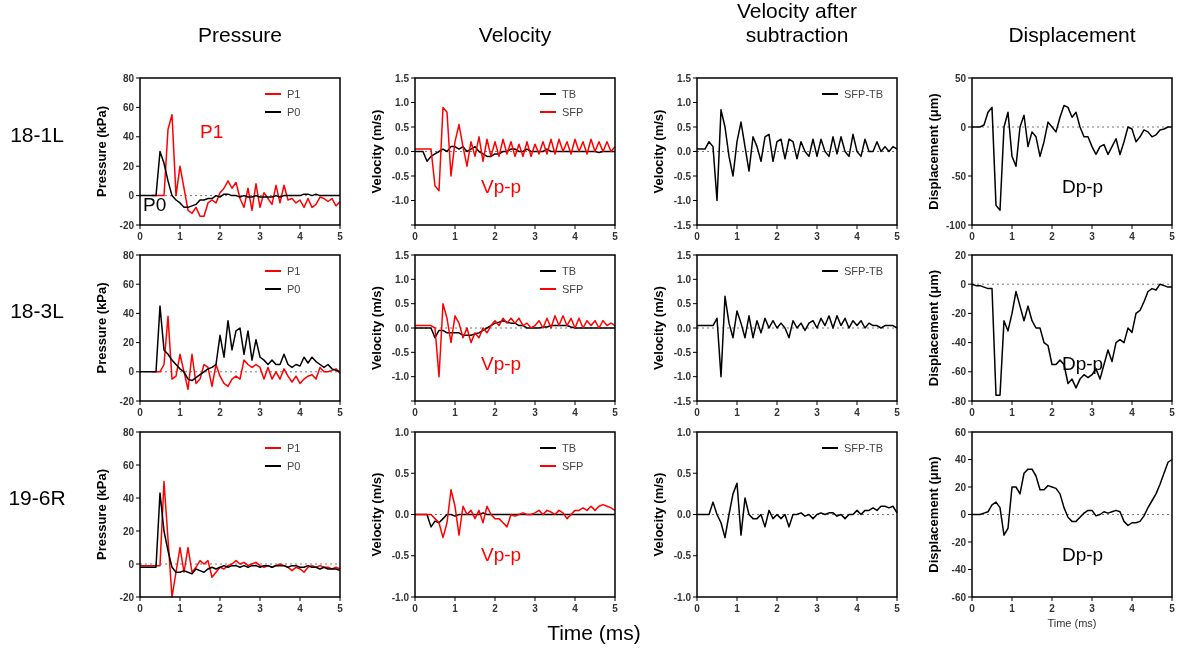  Describe the element at coordinates (515, 34) in the screenshot. I see `chart-title: Velocity` at that location.